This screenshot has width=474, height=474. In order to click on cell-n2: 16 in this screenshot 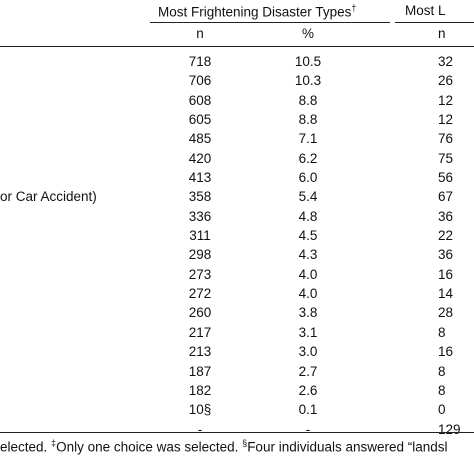, I will do `click(446, 274)`.